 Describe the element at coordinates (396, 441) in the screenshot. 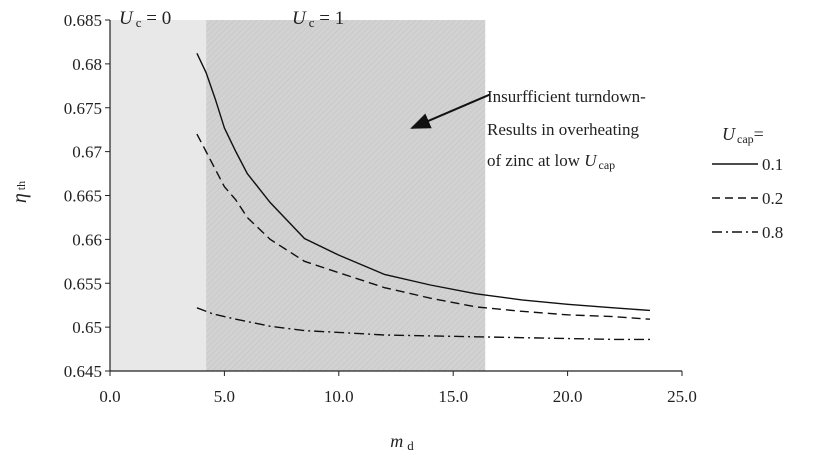

I see `x-axis-label-main: m` at that location.